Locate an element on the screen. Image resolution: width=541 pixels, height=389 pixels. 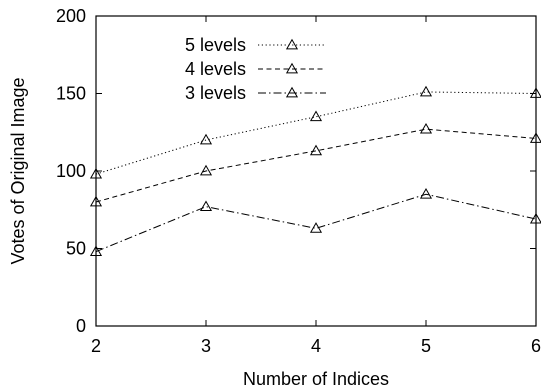
legend-marker-3-levels is located at coordinates (292, 92).